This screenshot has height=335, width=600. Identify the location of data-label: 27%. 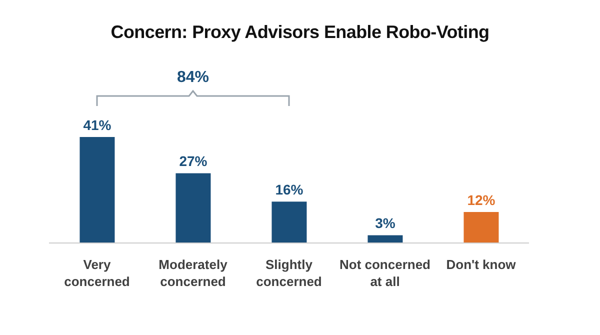
(193, 161).